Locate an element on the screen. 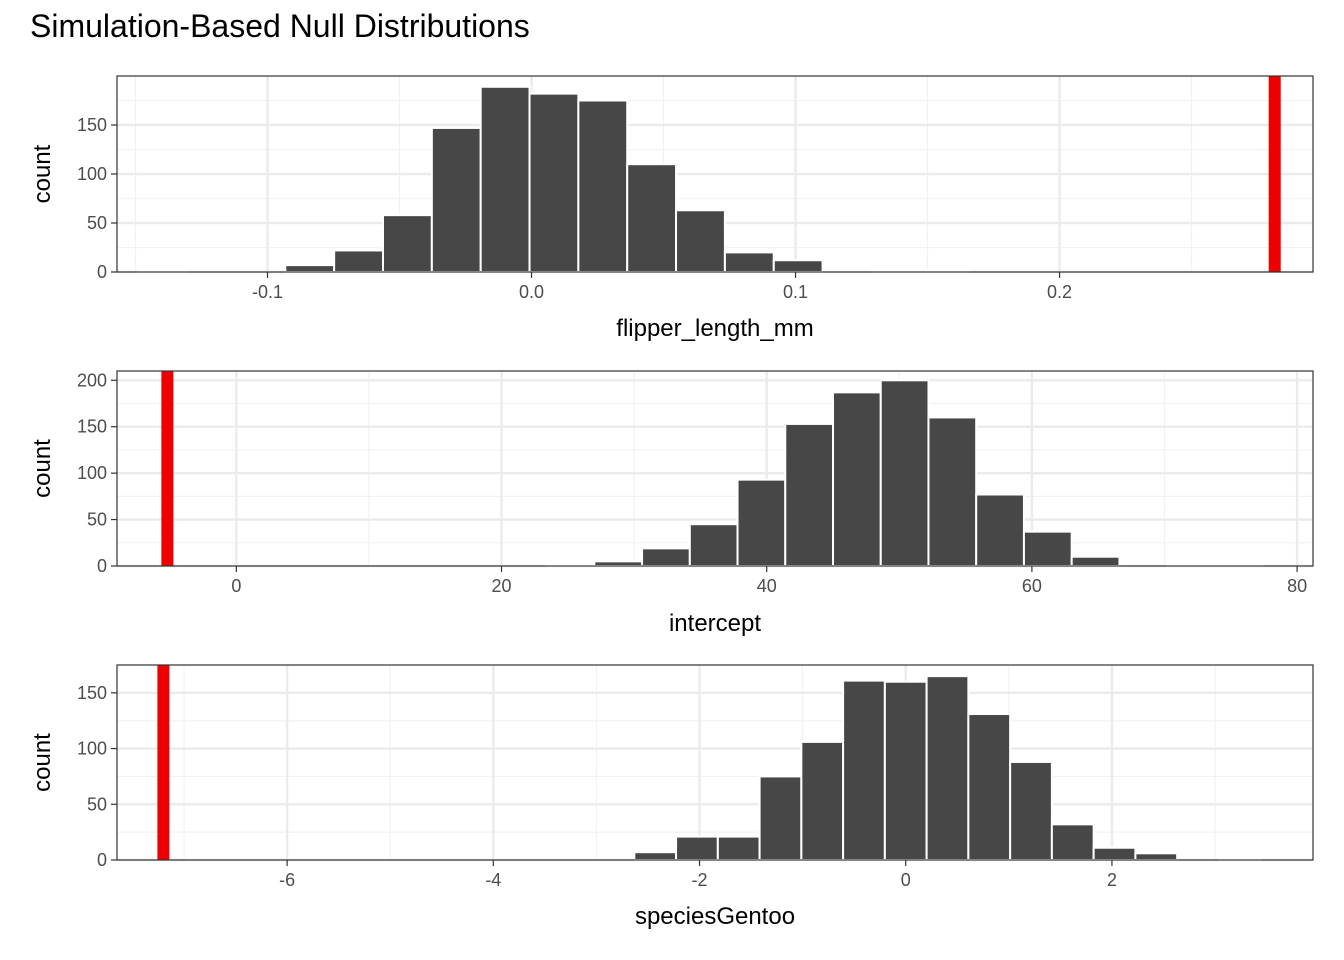 The height and width of the screenshot is (960, 1344). panel-2-y-tick-label: 200 is located at coordinates (92, 380).